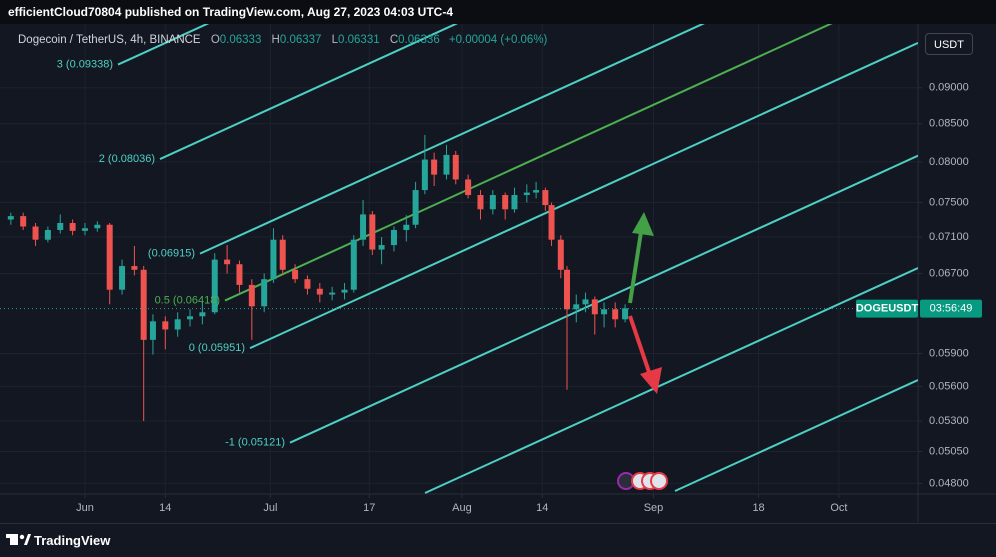  What do you see at coordinates (171, 254) in the screenshot?
I see `channel-label: (0.06915)` at bounding box center [171, 254].